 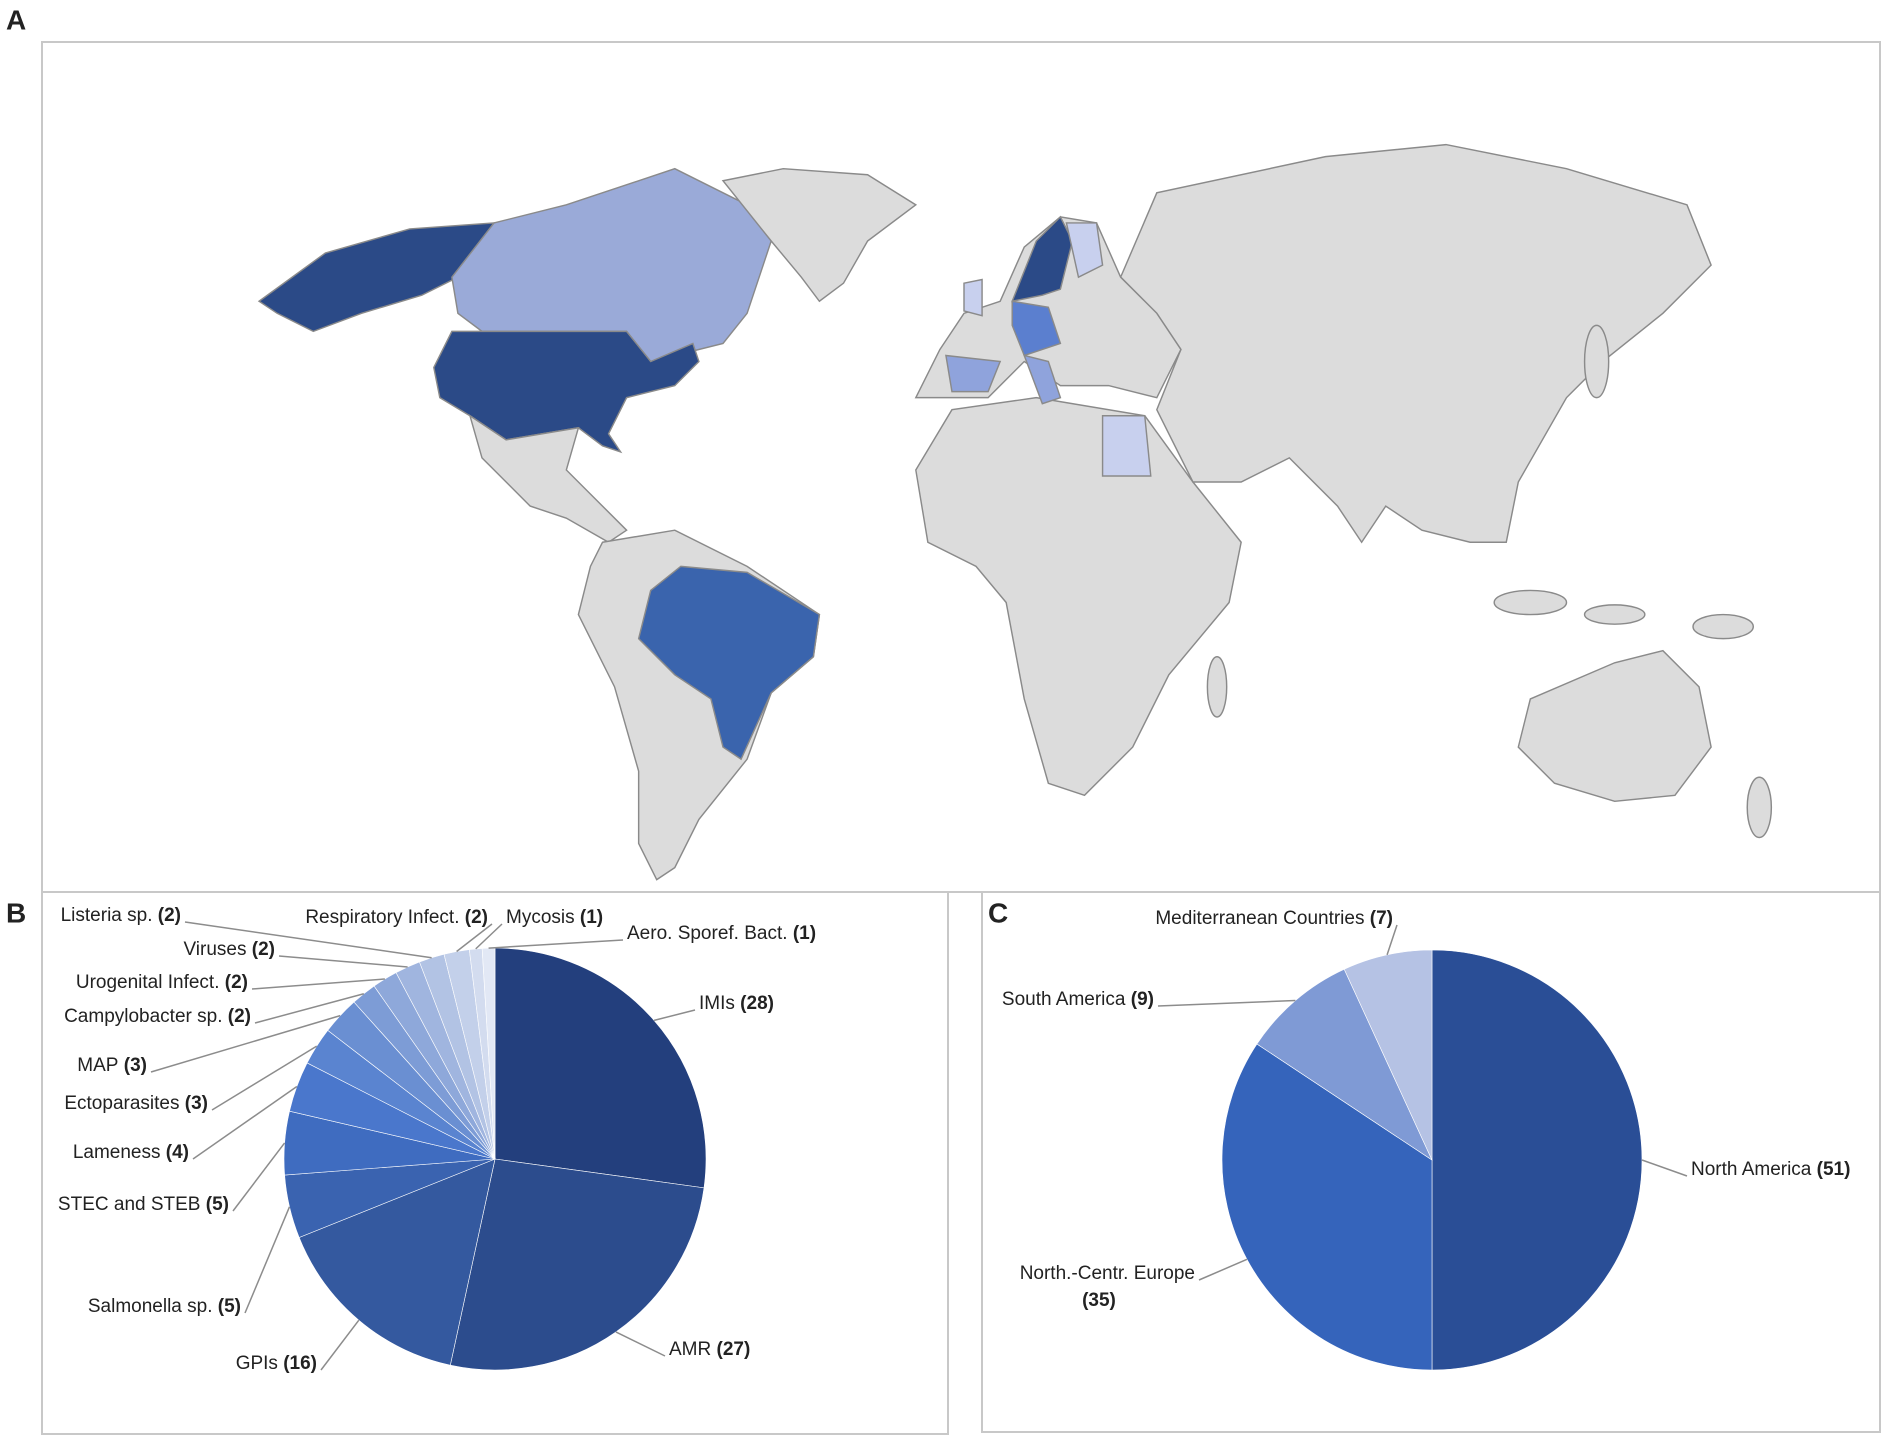 I want to click on slice-label: North.-Centr. Europe, so click(x=1107, y=1273).